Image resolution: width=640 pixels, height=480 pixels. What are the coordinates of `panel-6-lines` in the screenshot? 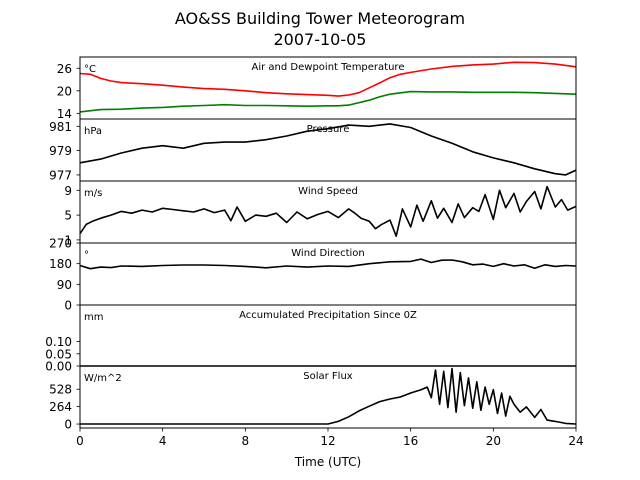 It's located at (328, 396).